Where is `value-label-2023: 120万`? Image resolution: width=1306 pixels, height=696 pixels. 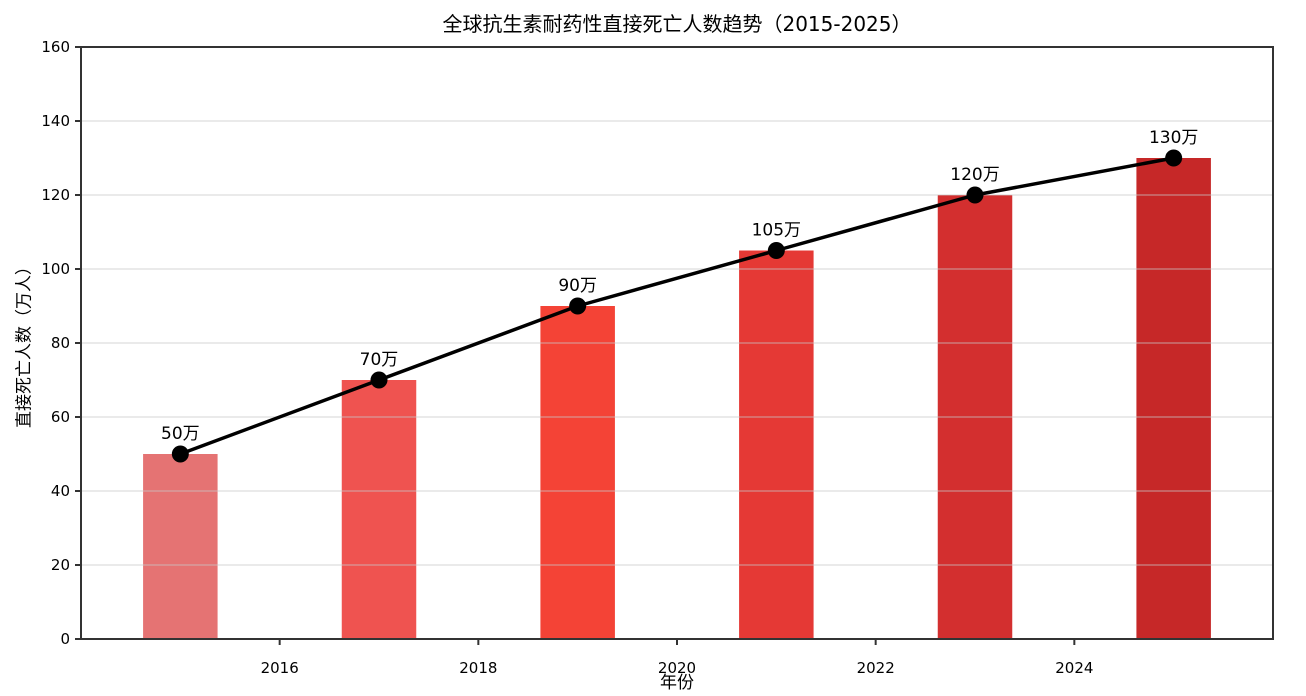
value-label-2023: 120万 is located at coordinates (974, 175).